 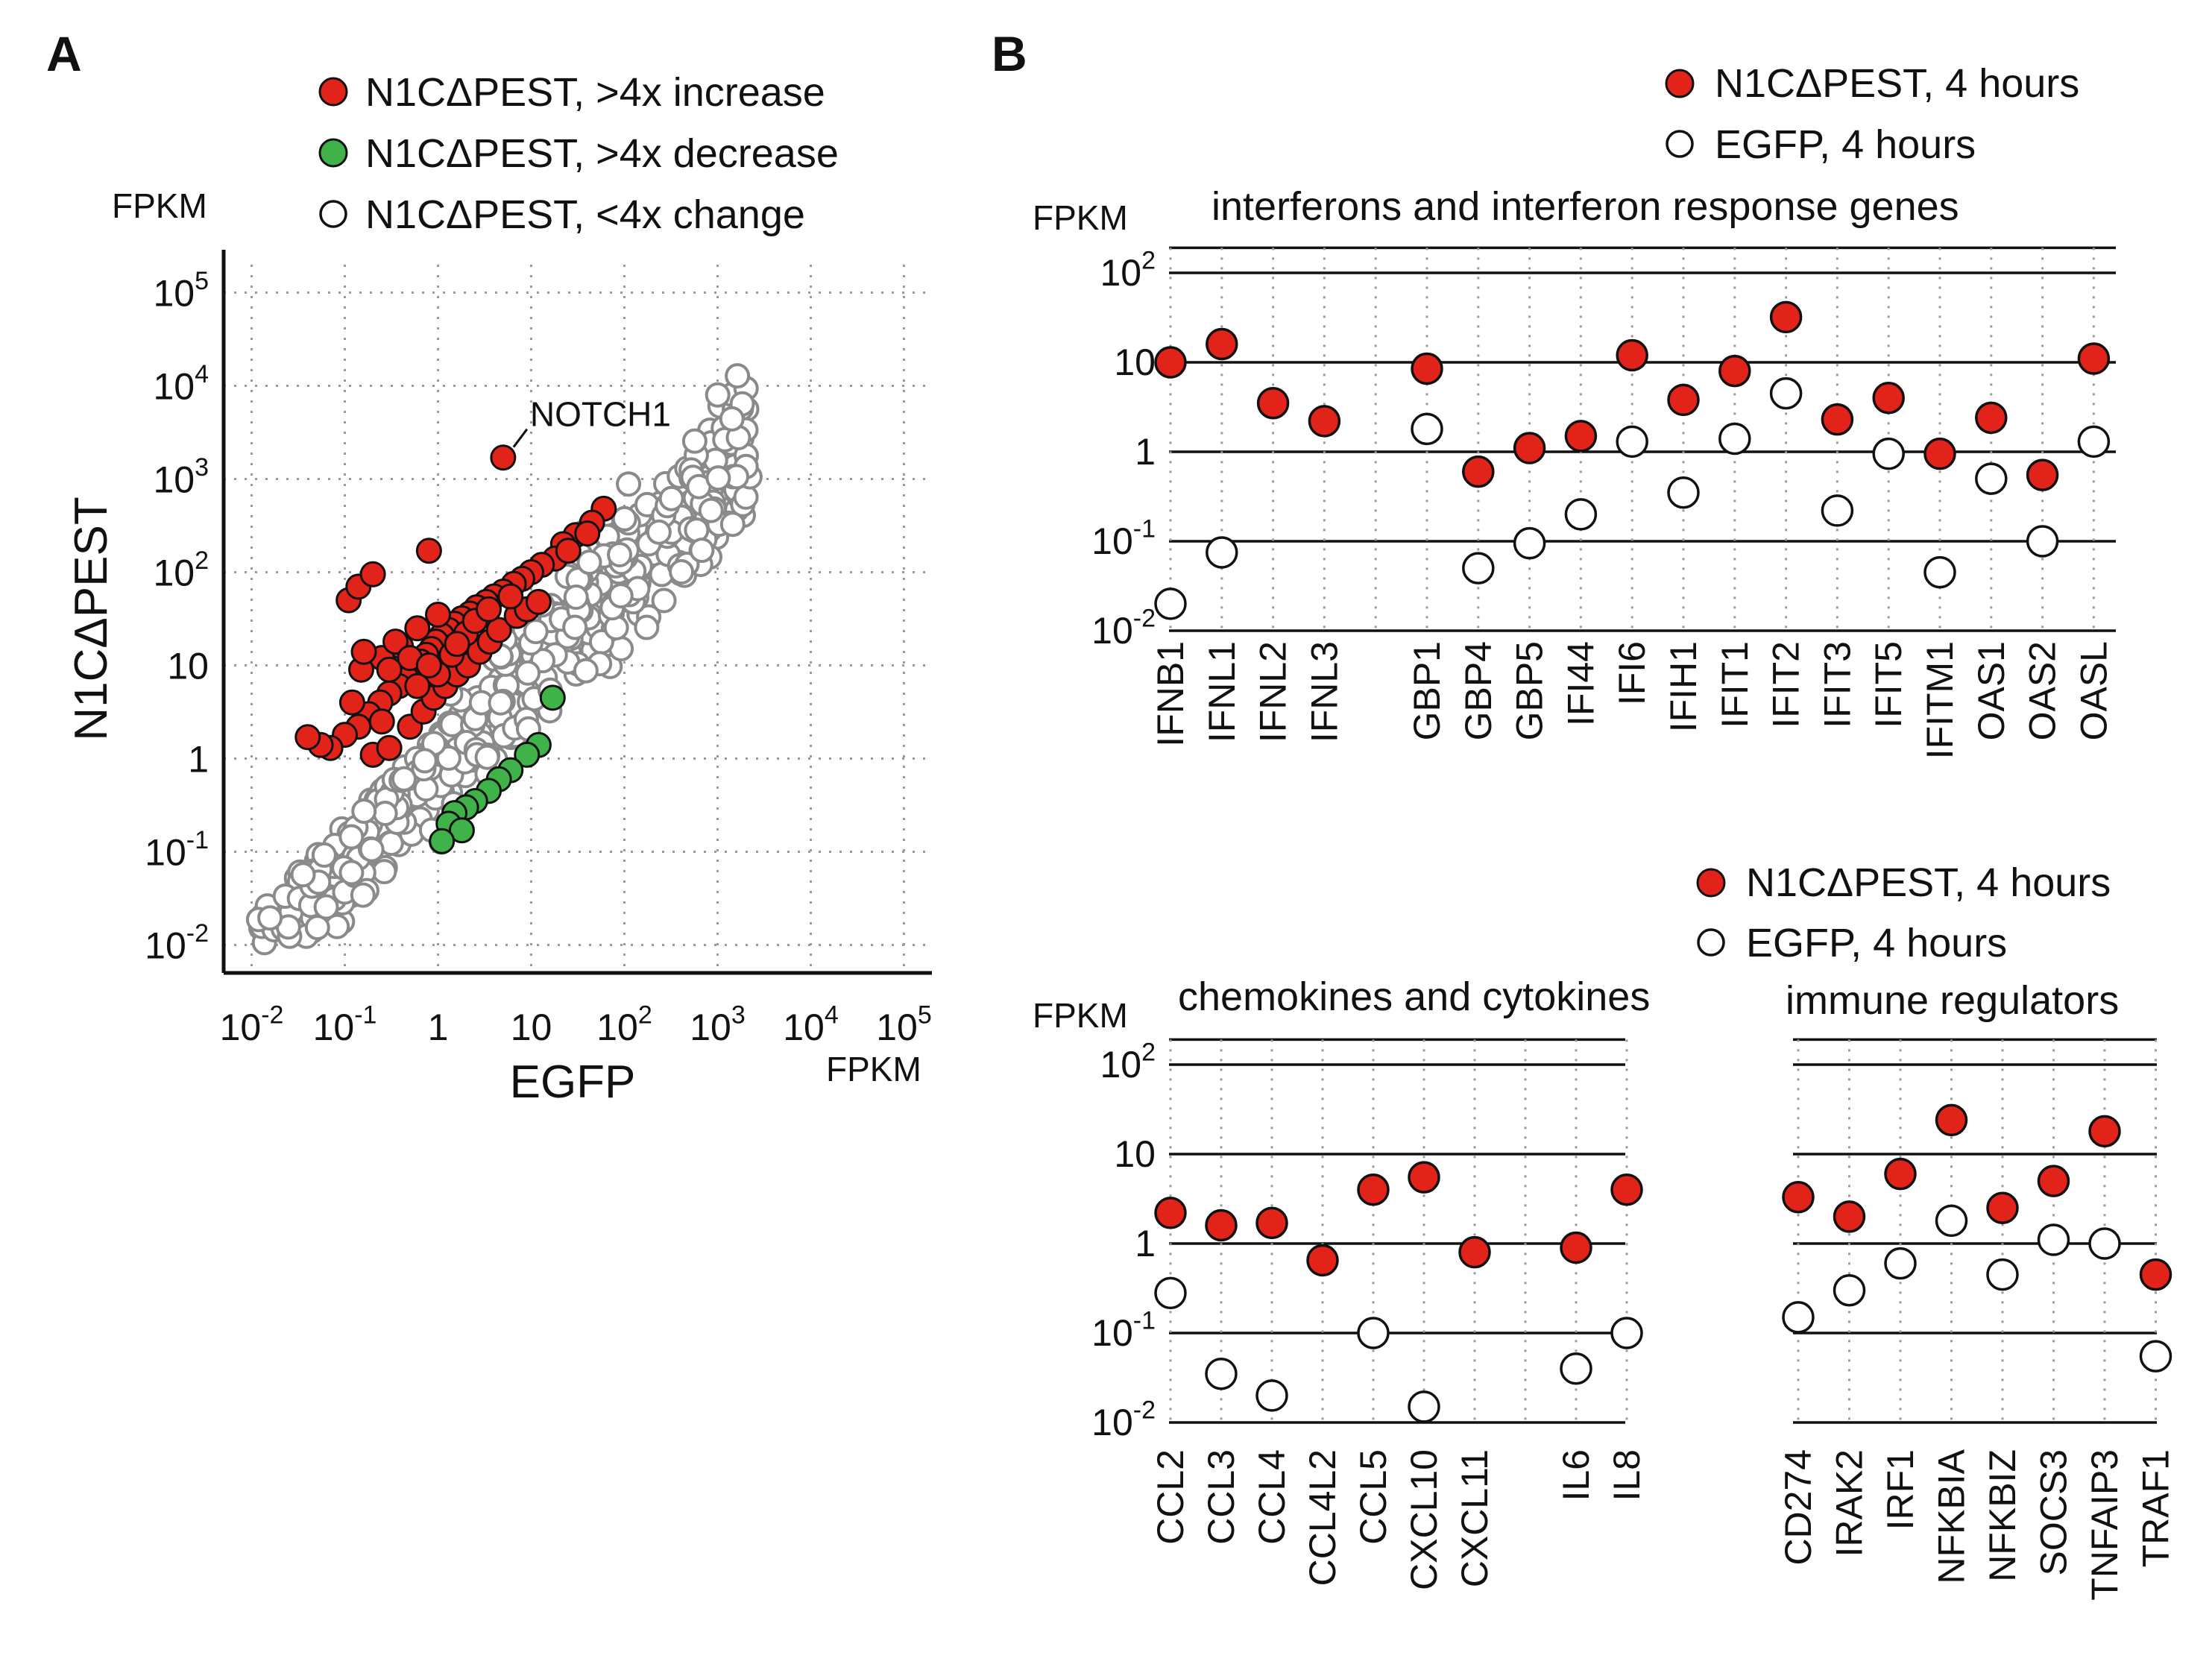 What do you see at coordinates (1373, 1497) in the screenshot?
I see `category-label: CCL5` at bounding box center [1373, 1497].